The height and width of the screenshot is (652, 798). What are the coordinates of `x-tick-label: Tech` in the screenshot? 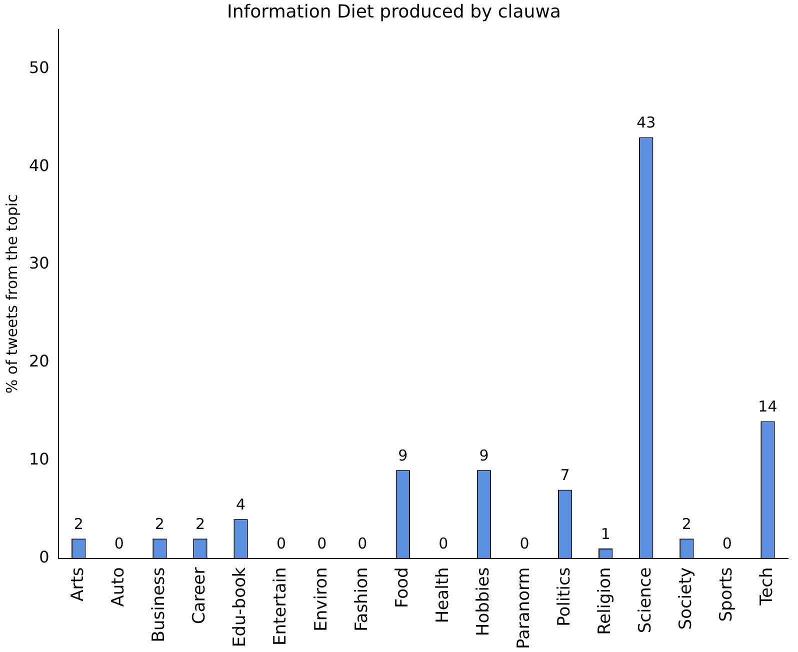 It's located at (767, 586).